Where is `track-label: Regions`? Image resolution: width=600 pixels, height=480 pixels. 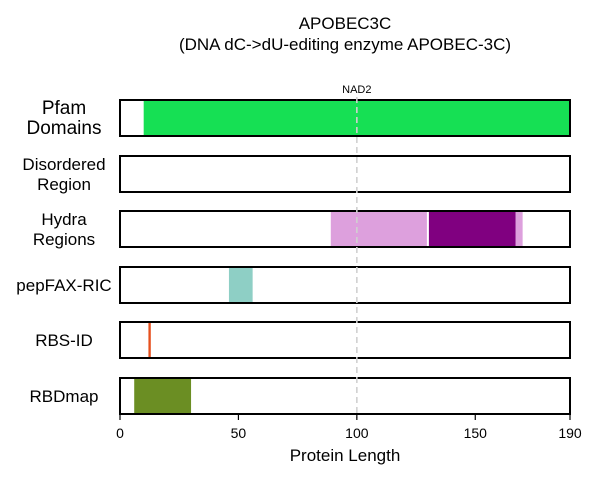
track-label: Regions is located at coordinates (64, 239).